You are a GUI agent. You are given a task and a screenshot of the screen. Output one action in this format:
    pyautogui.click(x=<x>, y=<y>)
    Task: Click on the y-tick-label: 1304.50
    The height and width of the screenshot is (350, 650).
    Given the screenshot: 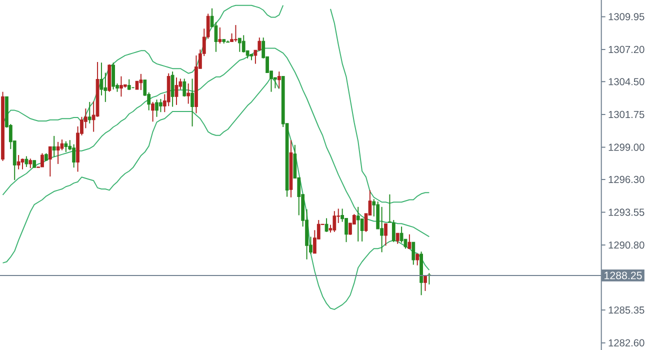 What is the action you would take?
    pyautogui.click(x=626, y=82)
    